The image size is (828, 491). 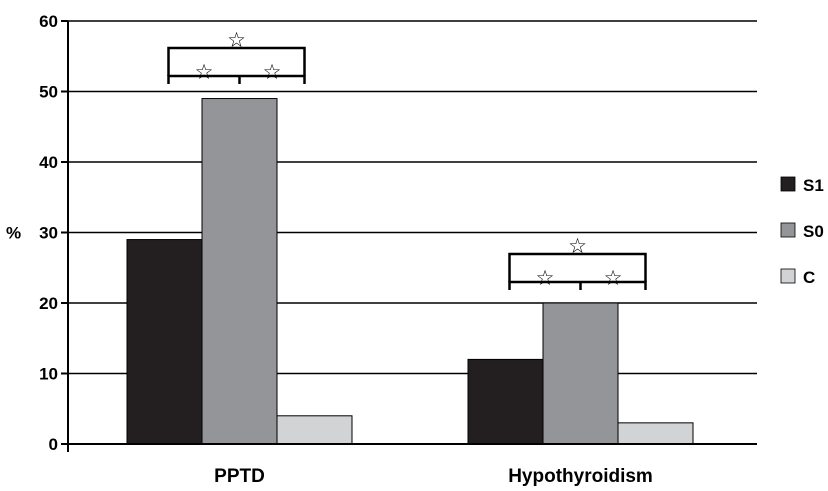 What do you see at coordinates (788, 230) in the screenshot?
I see `legend-swatch-s0` at bounding box center [788, 230].